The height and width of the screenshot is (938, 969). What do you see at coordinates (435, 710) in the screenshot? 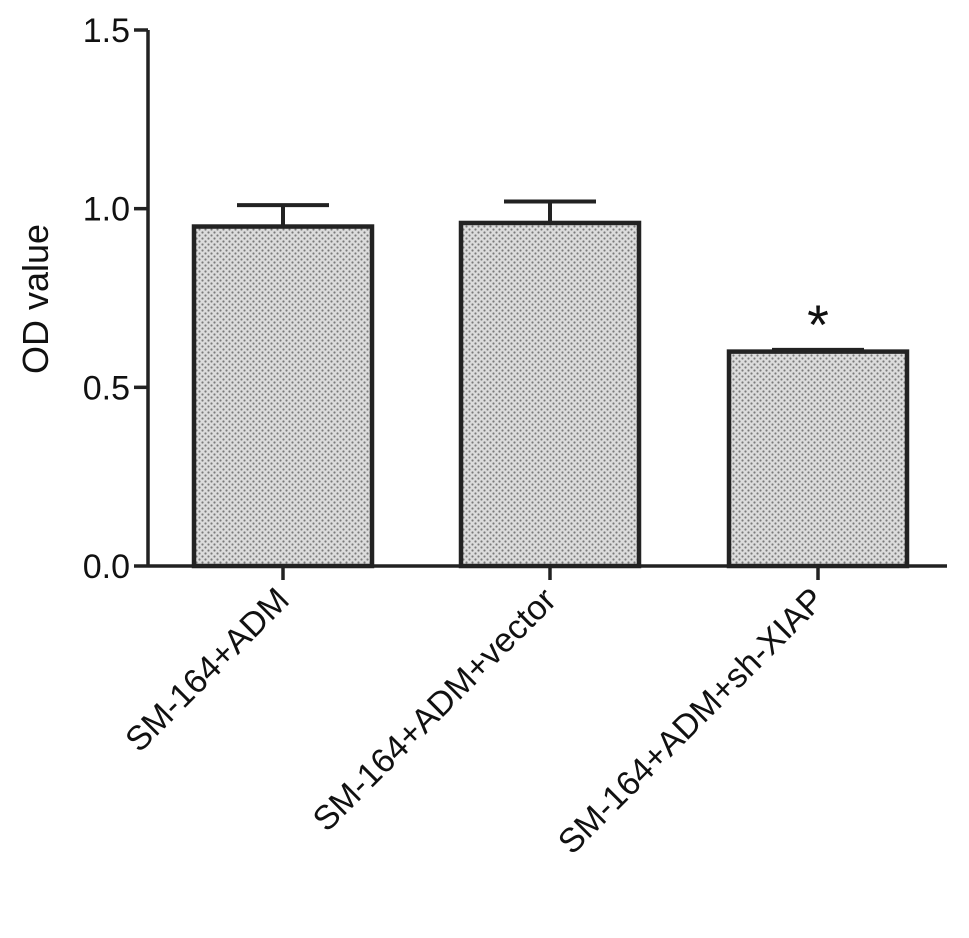
I see `category-label: SM-164+ADM+vector` at bounding box center [435, 710].